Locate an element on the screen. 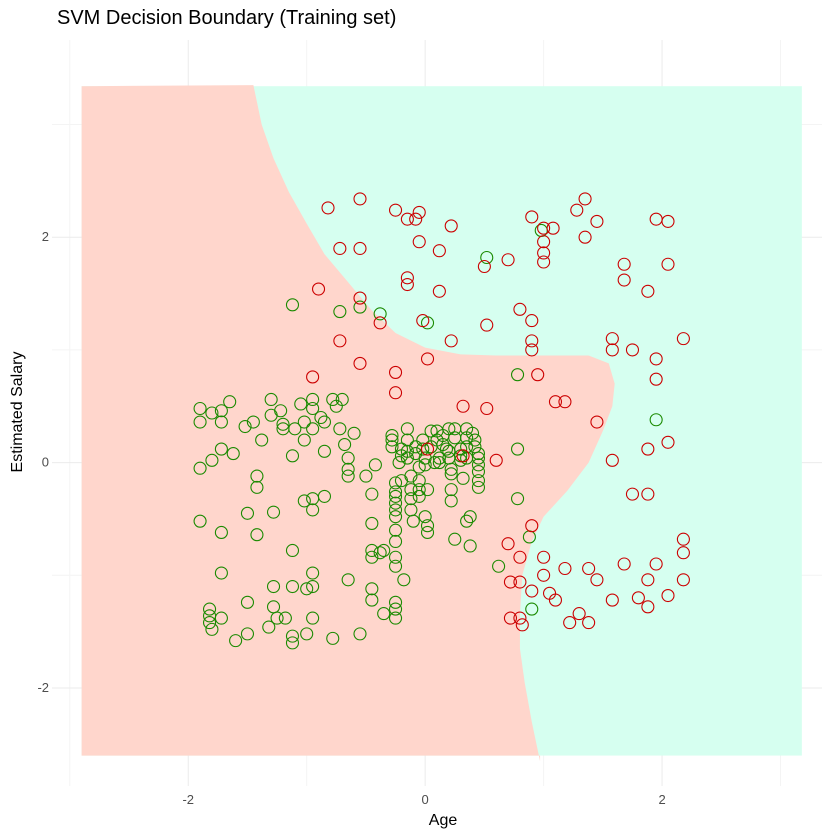 The width and height of the screenshot is (840, 840). x-axis-ticks: -2 0 2 is located at coordinates (423, 799).